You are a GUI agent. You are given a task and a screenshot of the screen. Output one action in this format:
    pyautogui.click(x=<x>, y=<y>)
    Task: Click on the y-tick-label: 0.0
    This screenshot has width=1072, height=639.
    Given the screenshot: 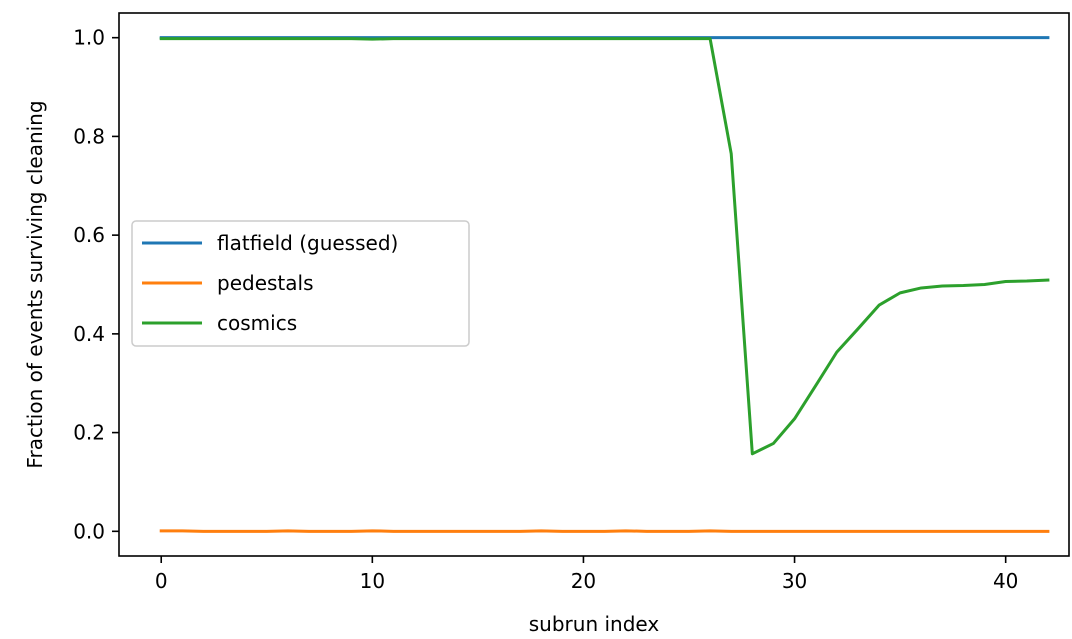 What is the action you would take?
    pyautogui.click(x=89, y=531)
    